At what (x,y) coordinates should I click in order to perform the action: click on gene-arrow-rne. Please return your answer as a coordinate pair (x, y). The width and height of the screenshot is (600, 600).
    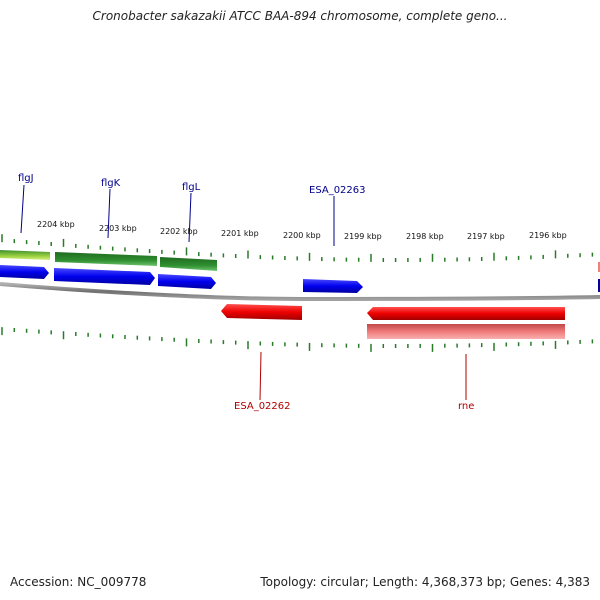
    Looking at the image, I should click on (466, 313).